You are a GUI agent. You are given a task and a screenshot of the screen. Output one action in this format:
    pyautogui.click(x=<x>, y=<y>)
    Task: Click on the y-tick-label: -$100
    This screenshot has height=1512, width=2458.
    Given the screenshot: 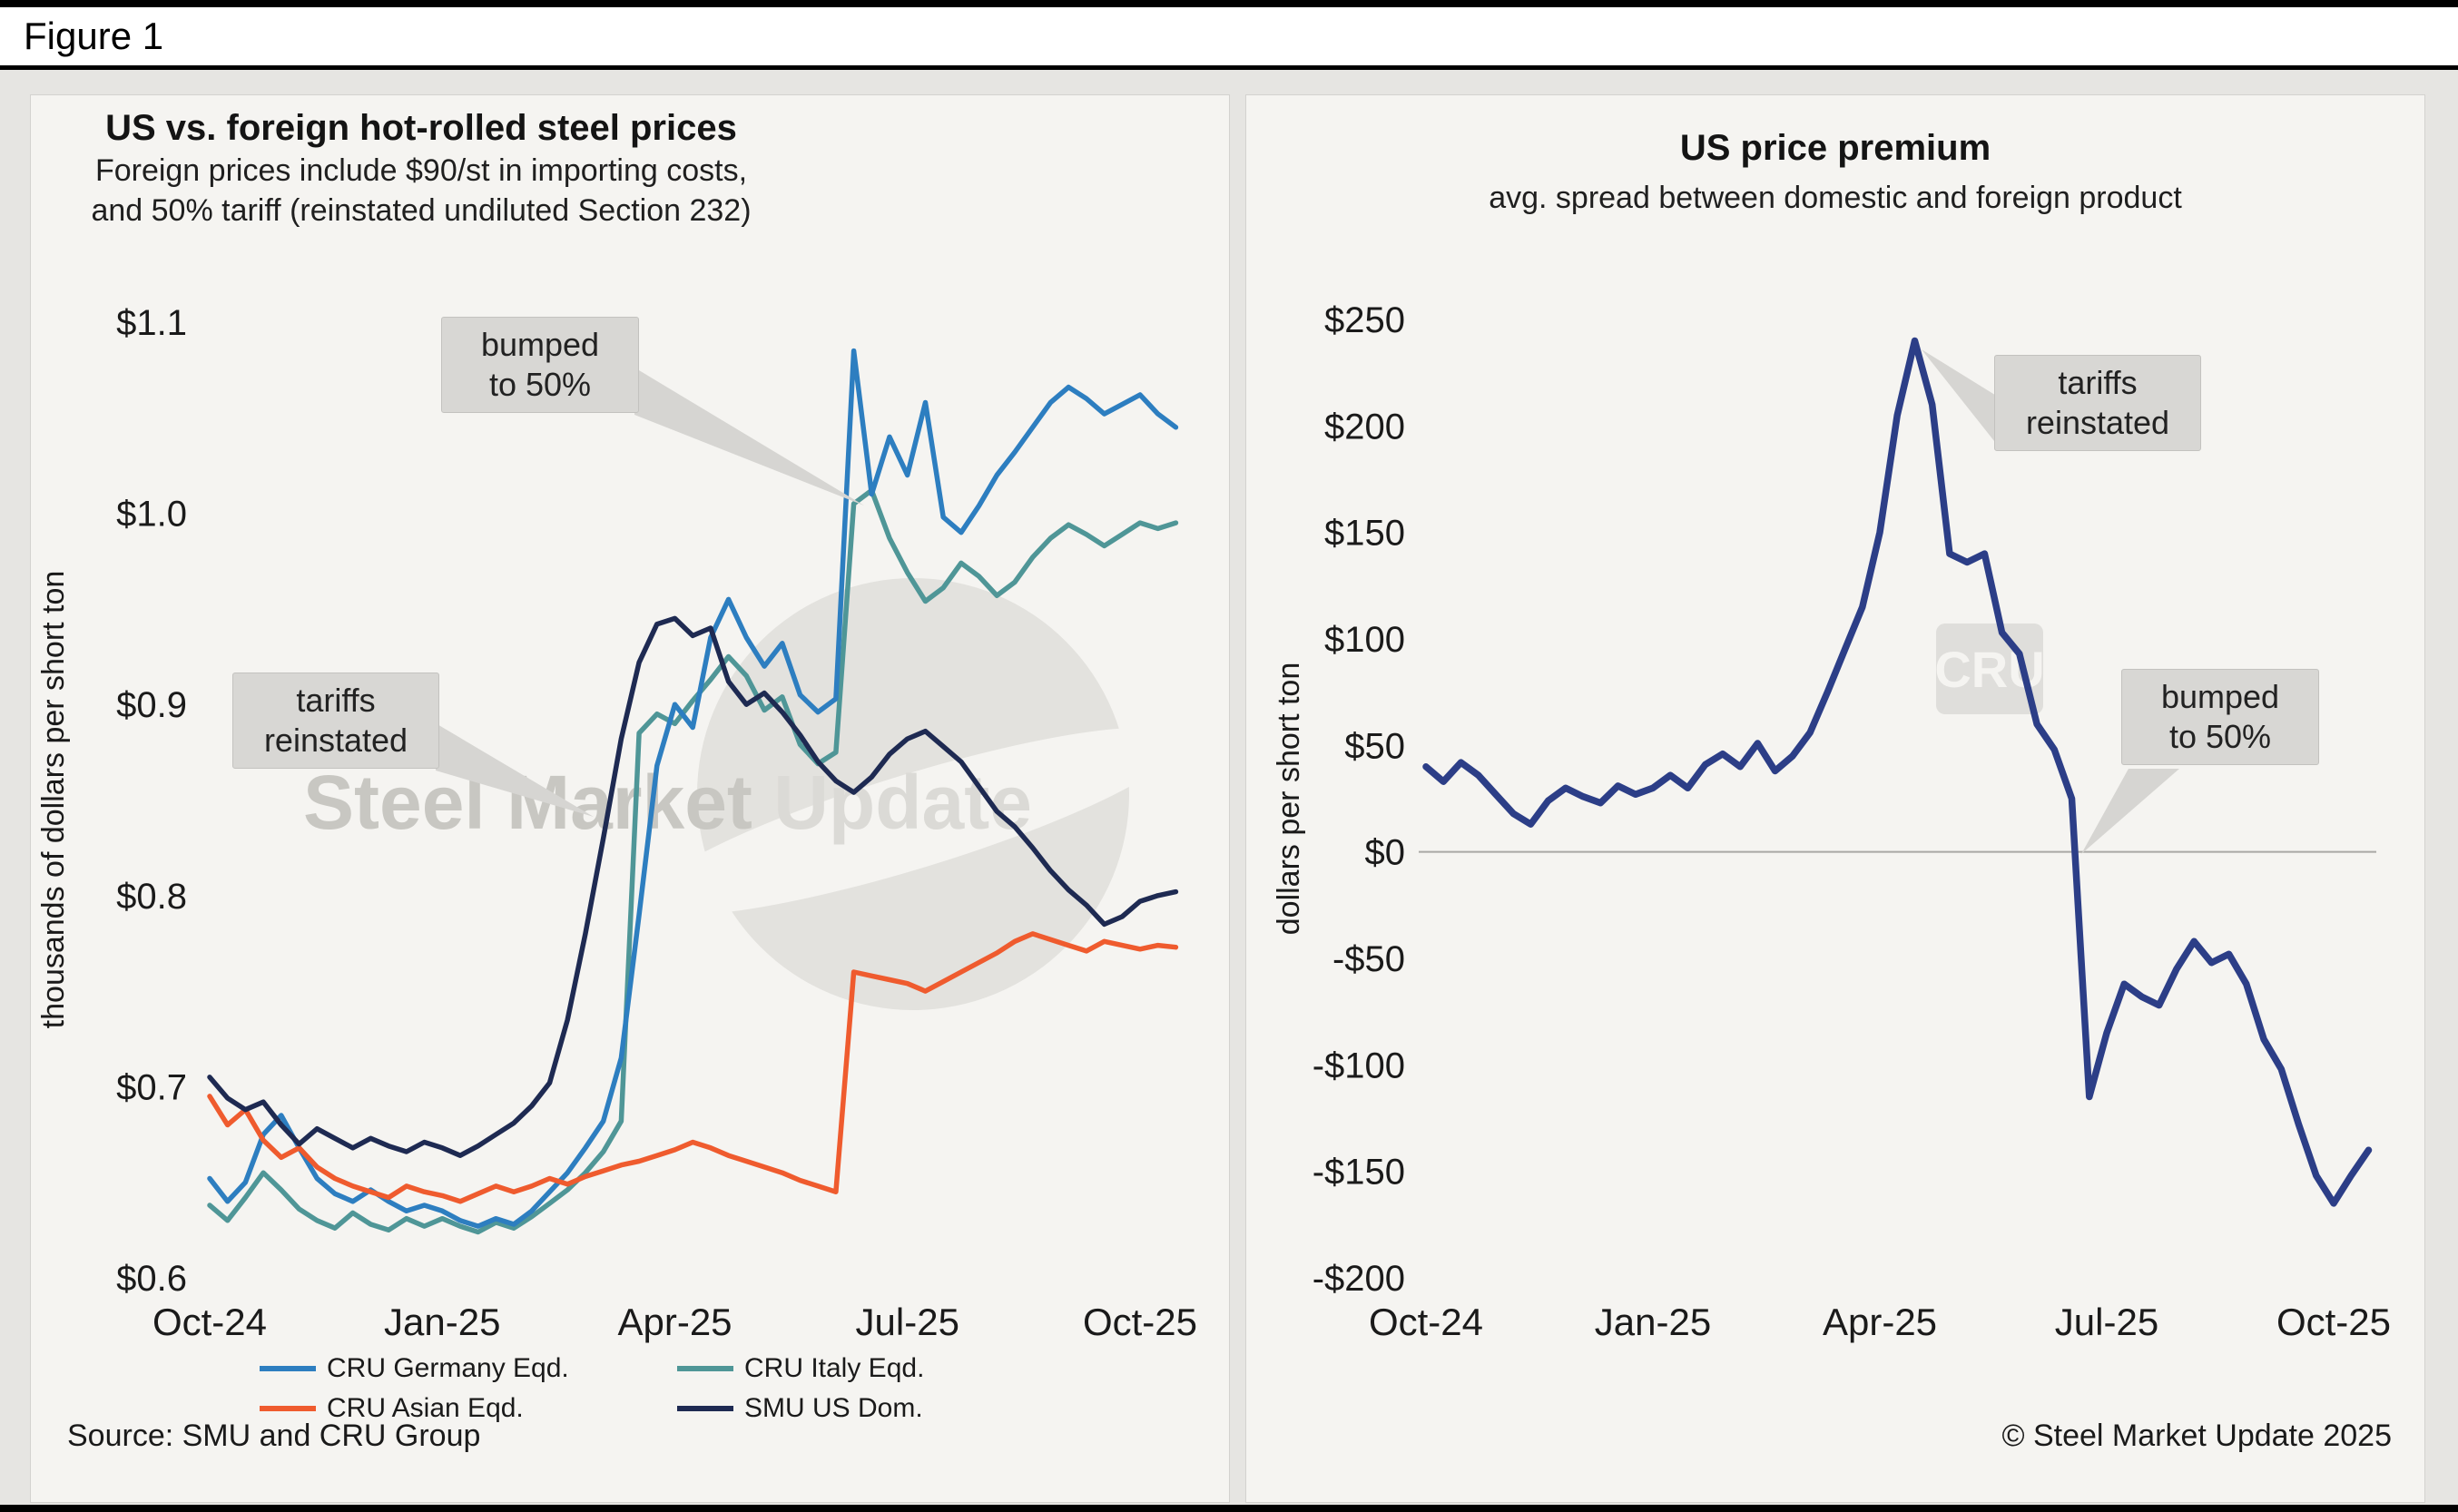 What is the action you would take?
    pyautogui.click(x=1359, y=1065)
    